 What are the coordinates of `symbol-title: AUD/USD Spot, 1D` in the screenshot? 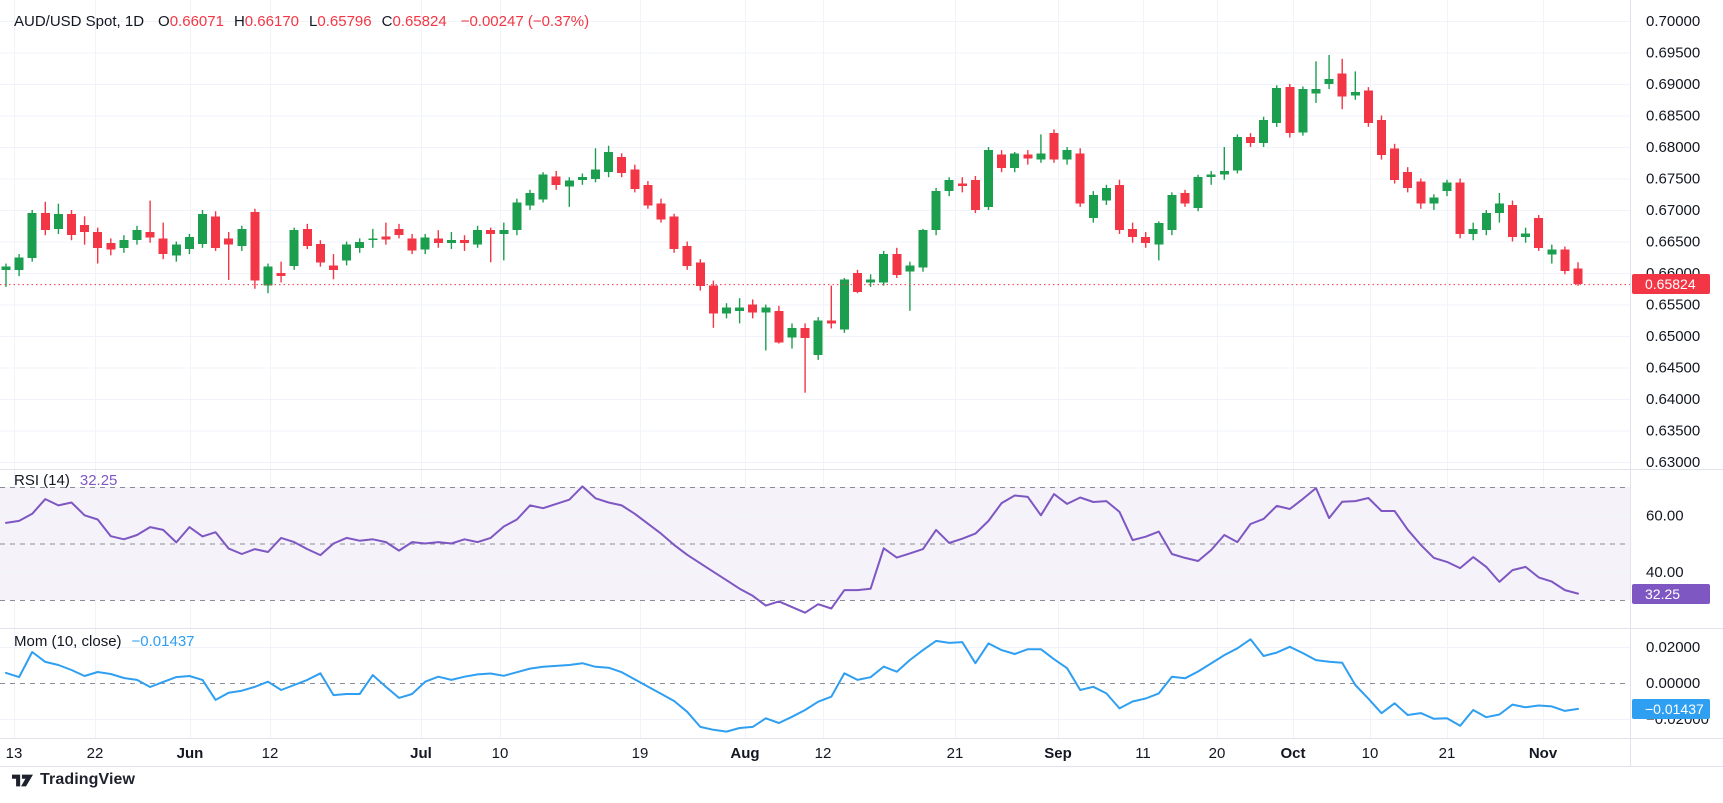 It's located at (79, 21).